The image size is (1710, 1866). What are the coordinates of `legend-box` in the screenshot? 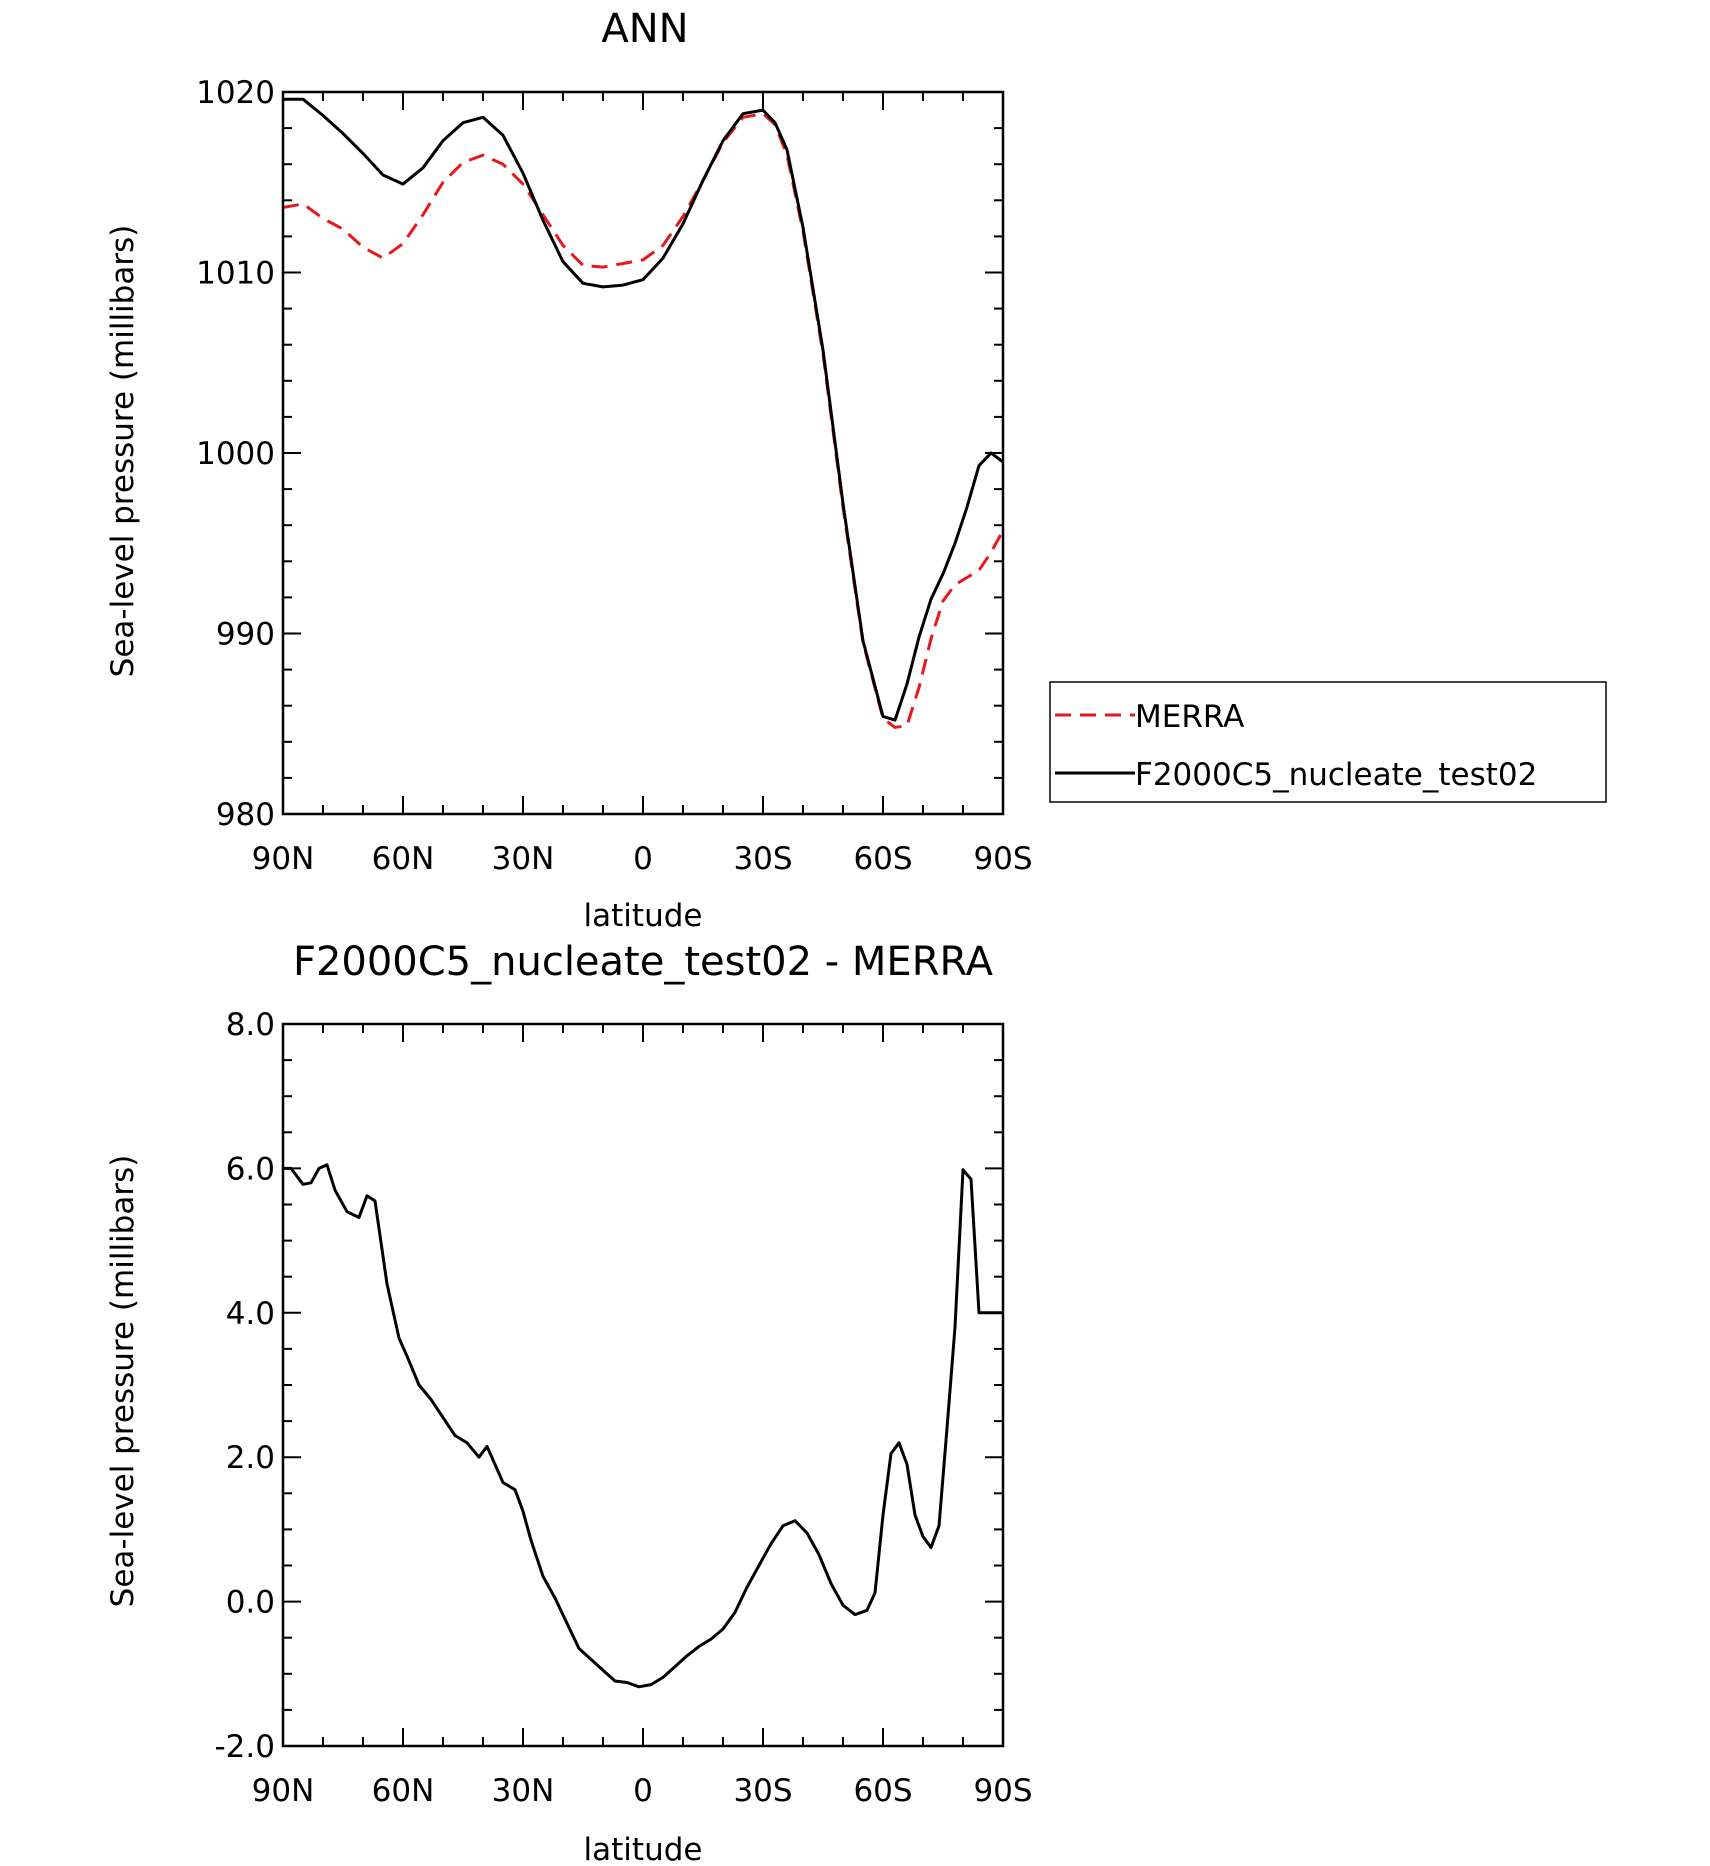 It's located at (1328, 742).